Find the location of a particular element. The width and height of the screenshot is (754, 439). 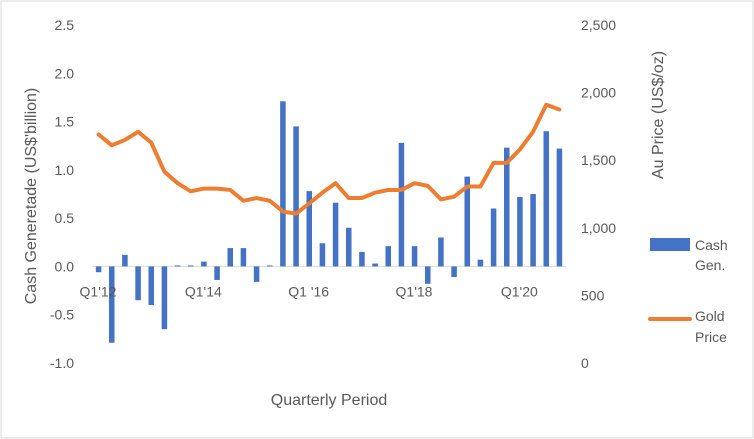

right-tick-label: 0 is located at coordinates (585, 363).